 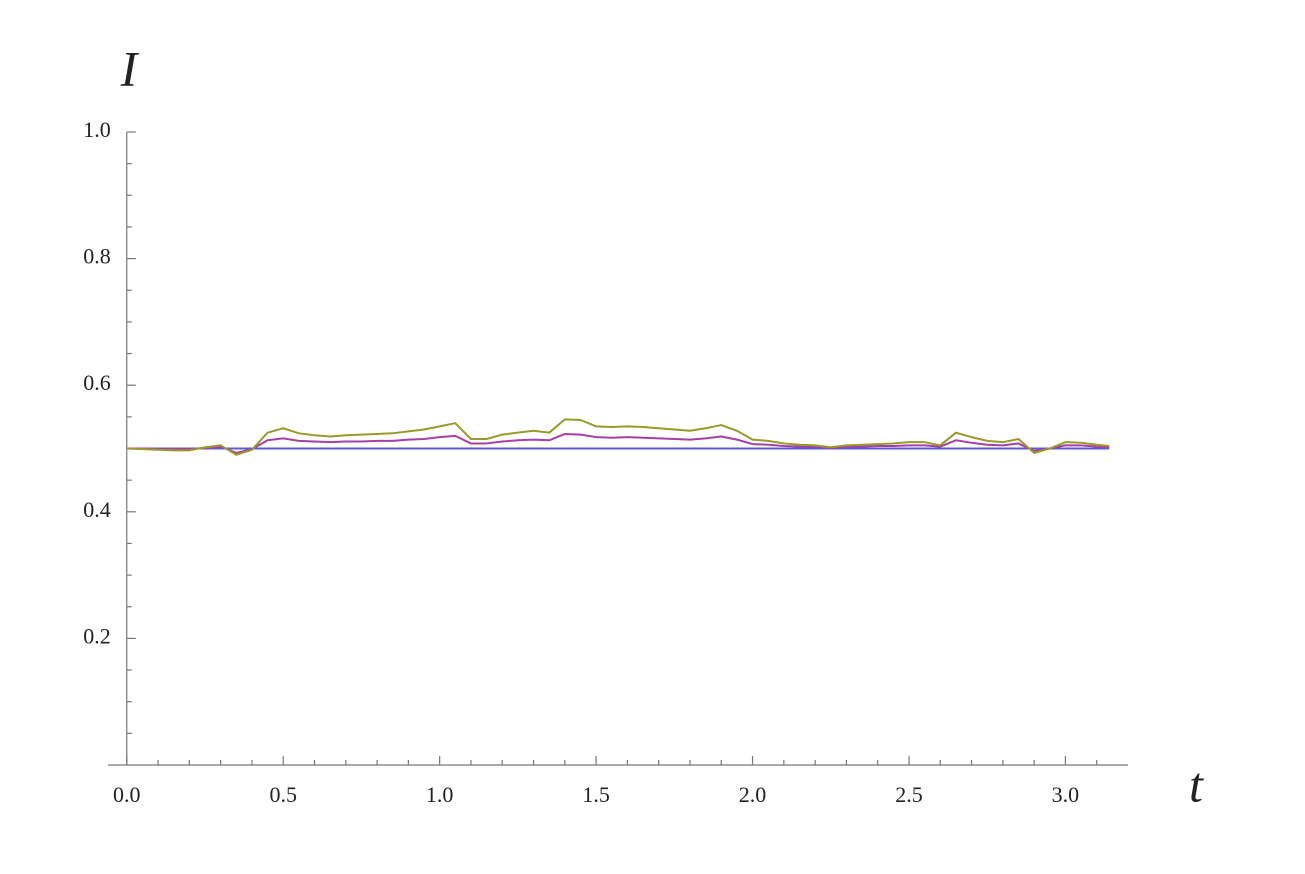 What do you see at coordinates (97, 509) in the screenshot?
I see `y-tick-label: 0.4` at bounding box center [97, 509].